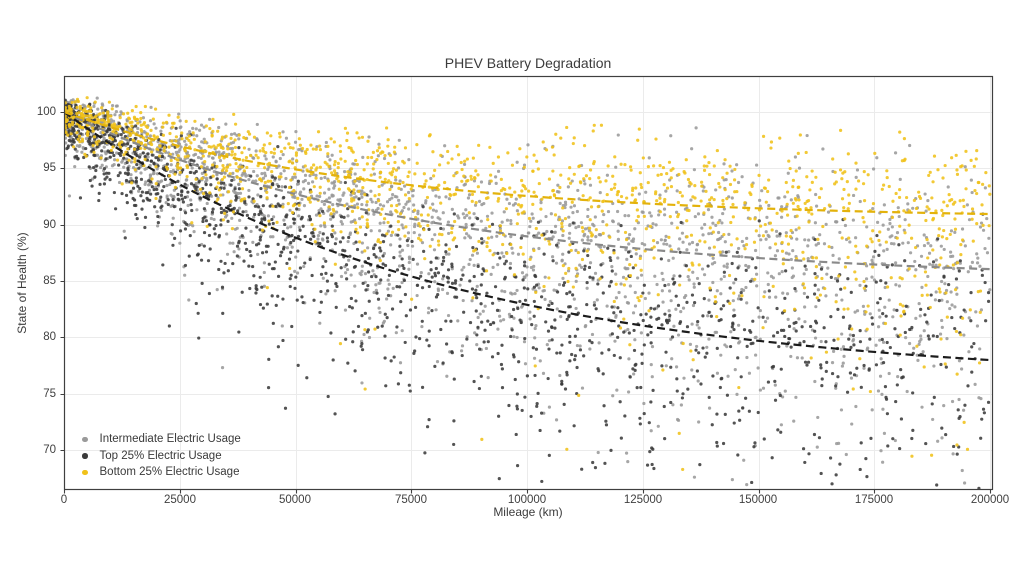 This screenshot has height=576, width=1024. I want to click on x-axis-label: Mileage (km), so click(528, 512).